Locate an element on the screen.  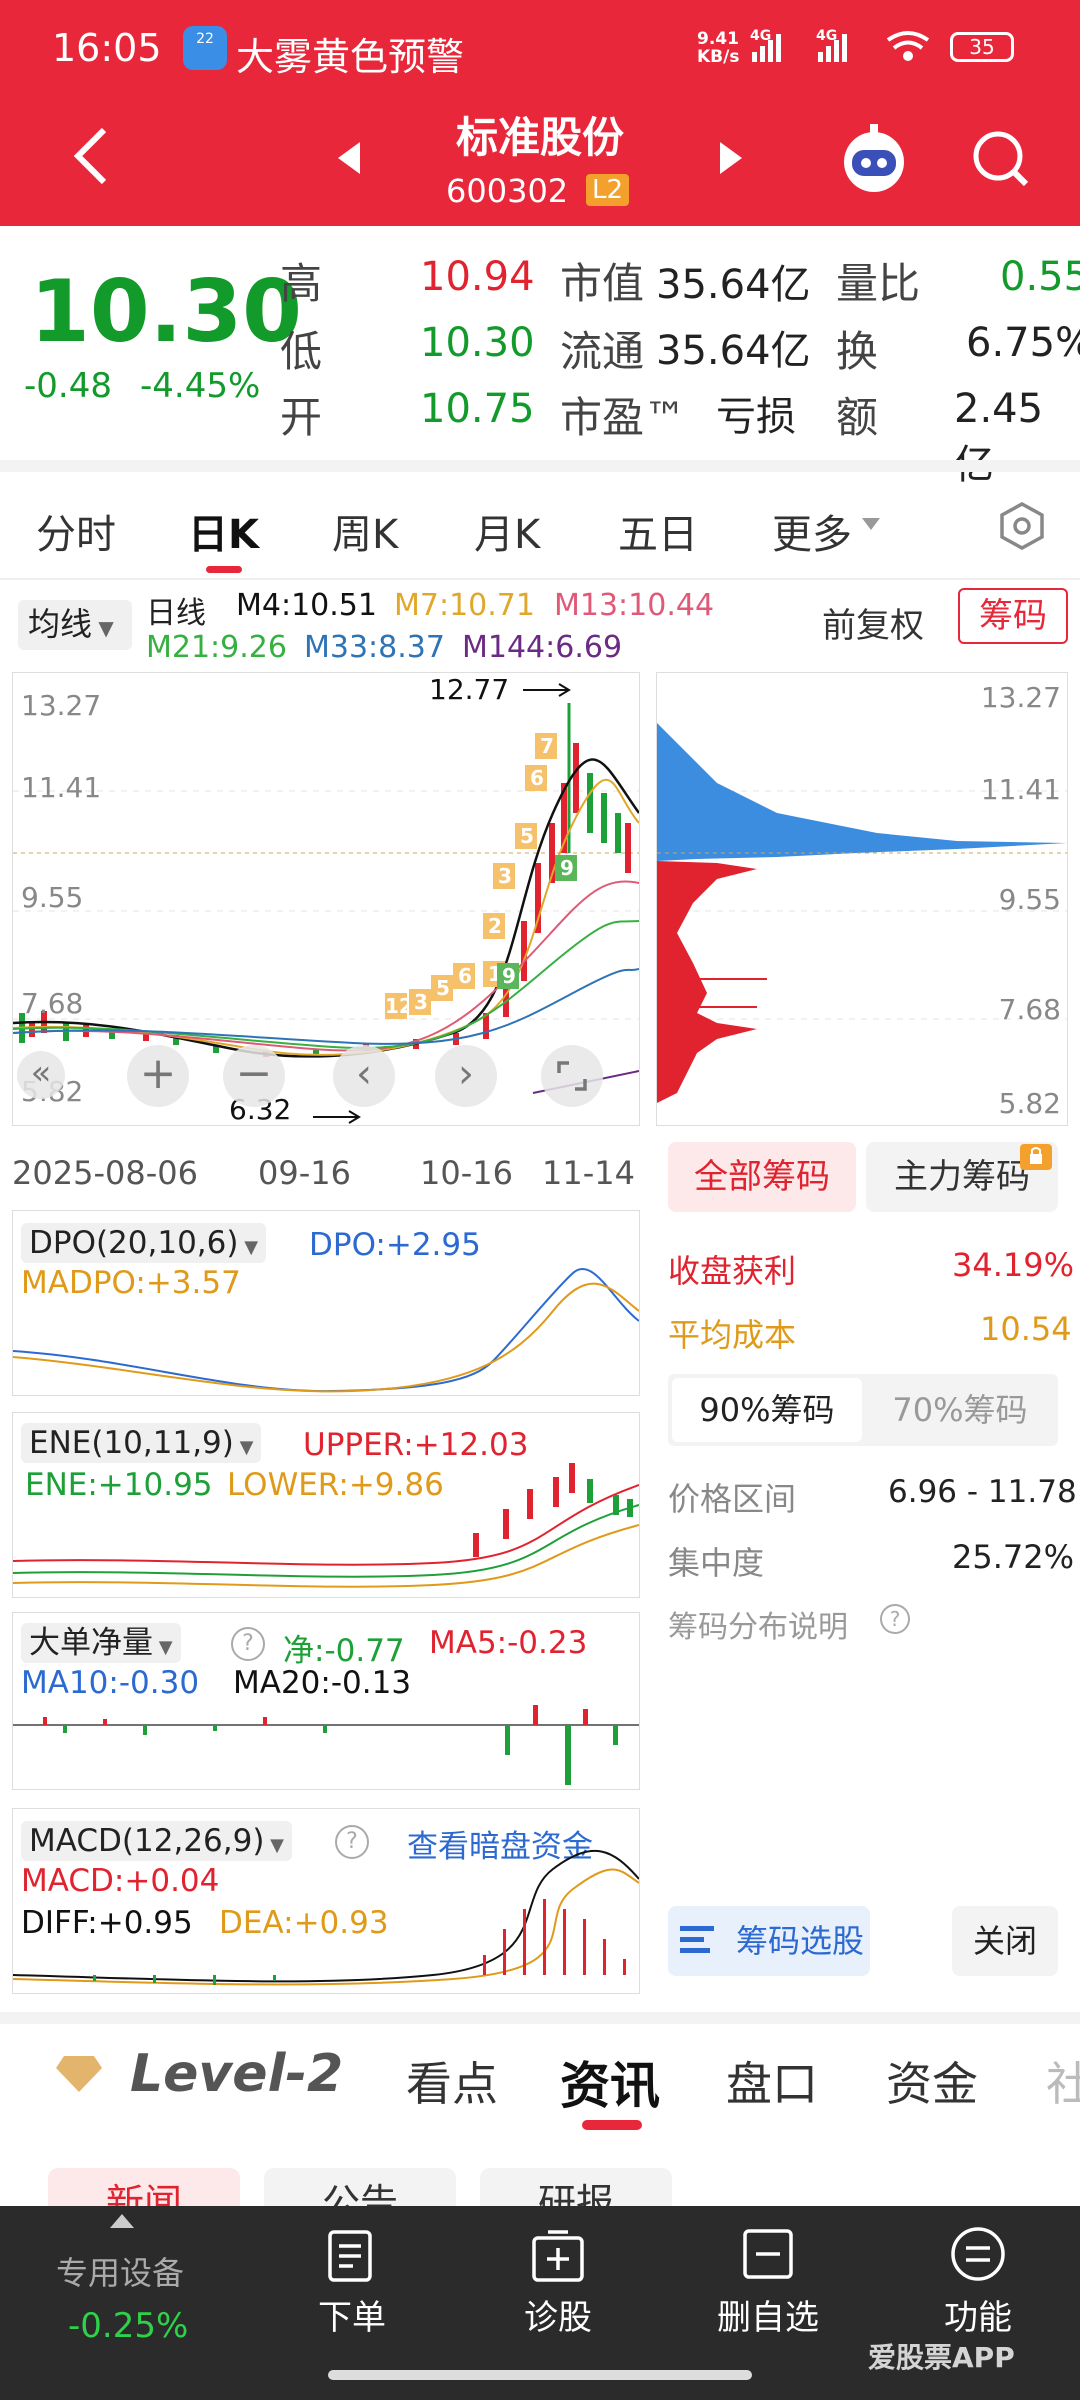
macd-selector: MACD(12,26,9) ▼ is located at coordinates (157, 1841).